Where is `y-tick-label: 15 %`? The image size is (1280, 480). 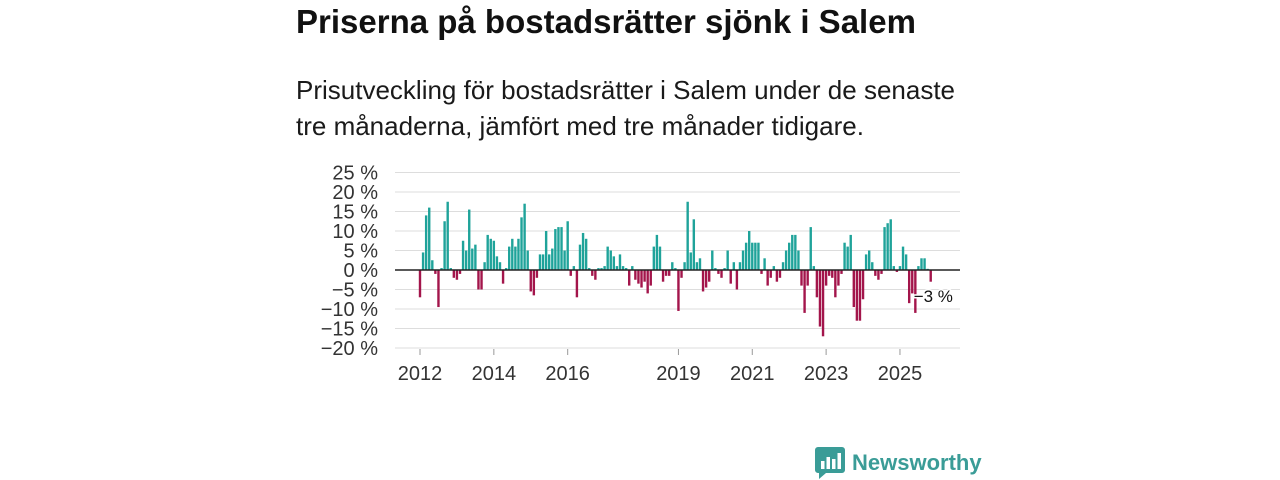 y-tick-label: 15 % is located at coordinates (355, 213).